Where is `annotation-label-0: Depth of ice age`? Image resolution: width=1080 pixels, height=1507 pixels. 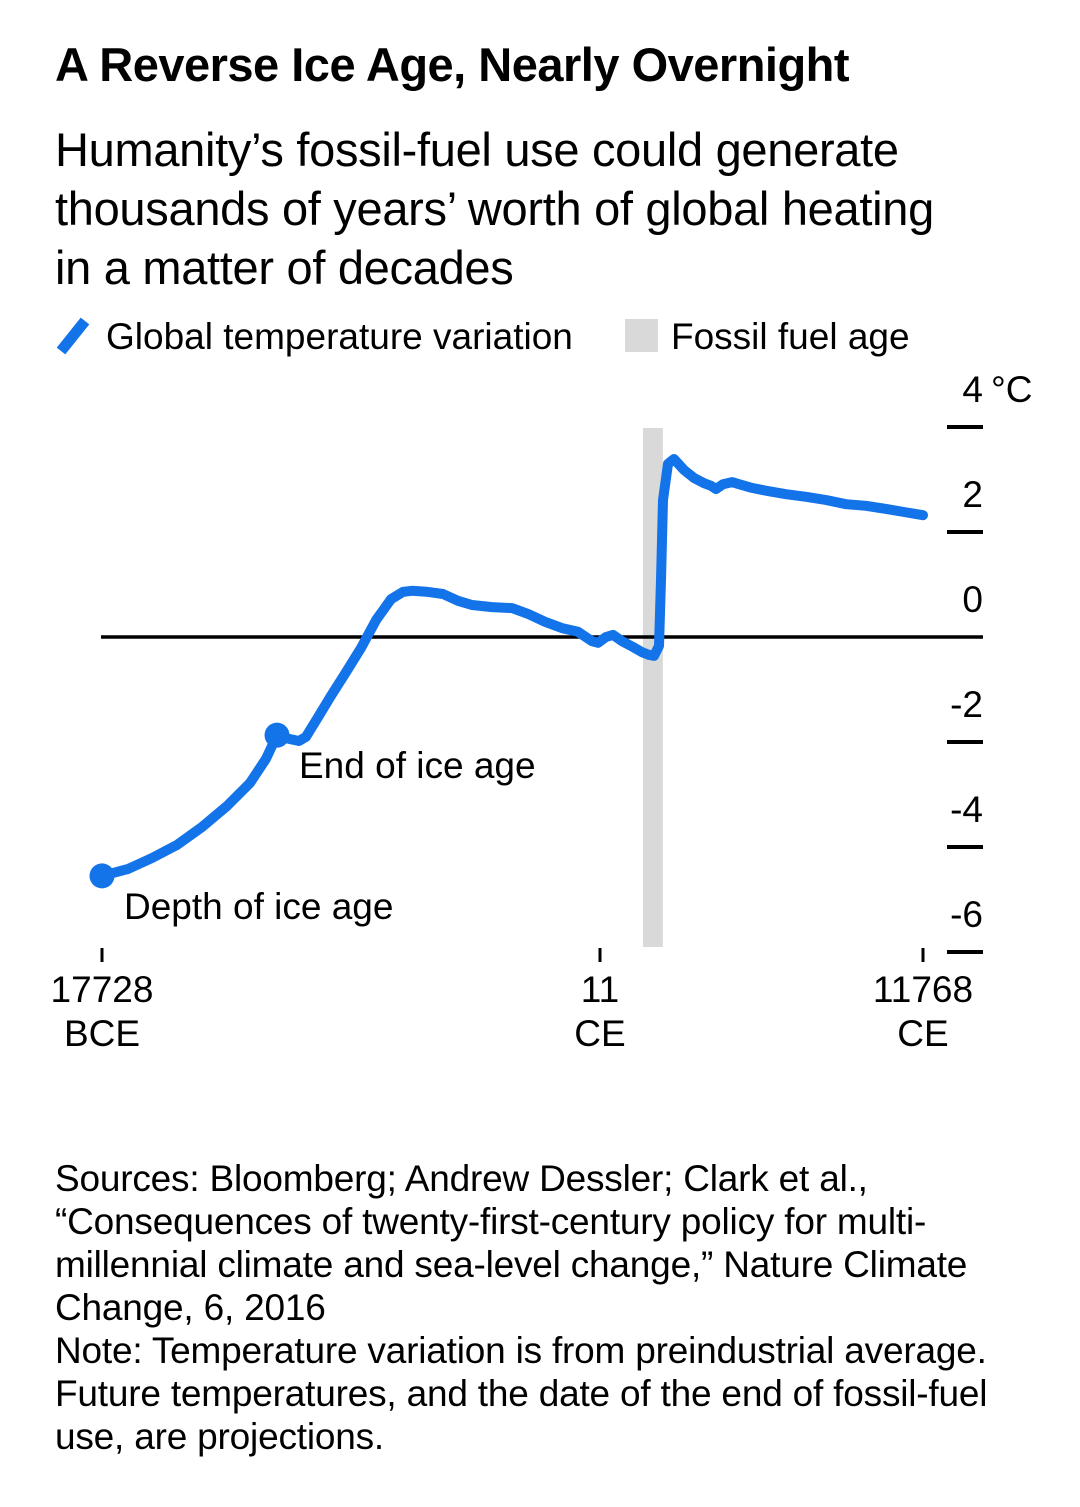
annotation-label-0: Depth of ice age is located at coordinates (259, 906).